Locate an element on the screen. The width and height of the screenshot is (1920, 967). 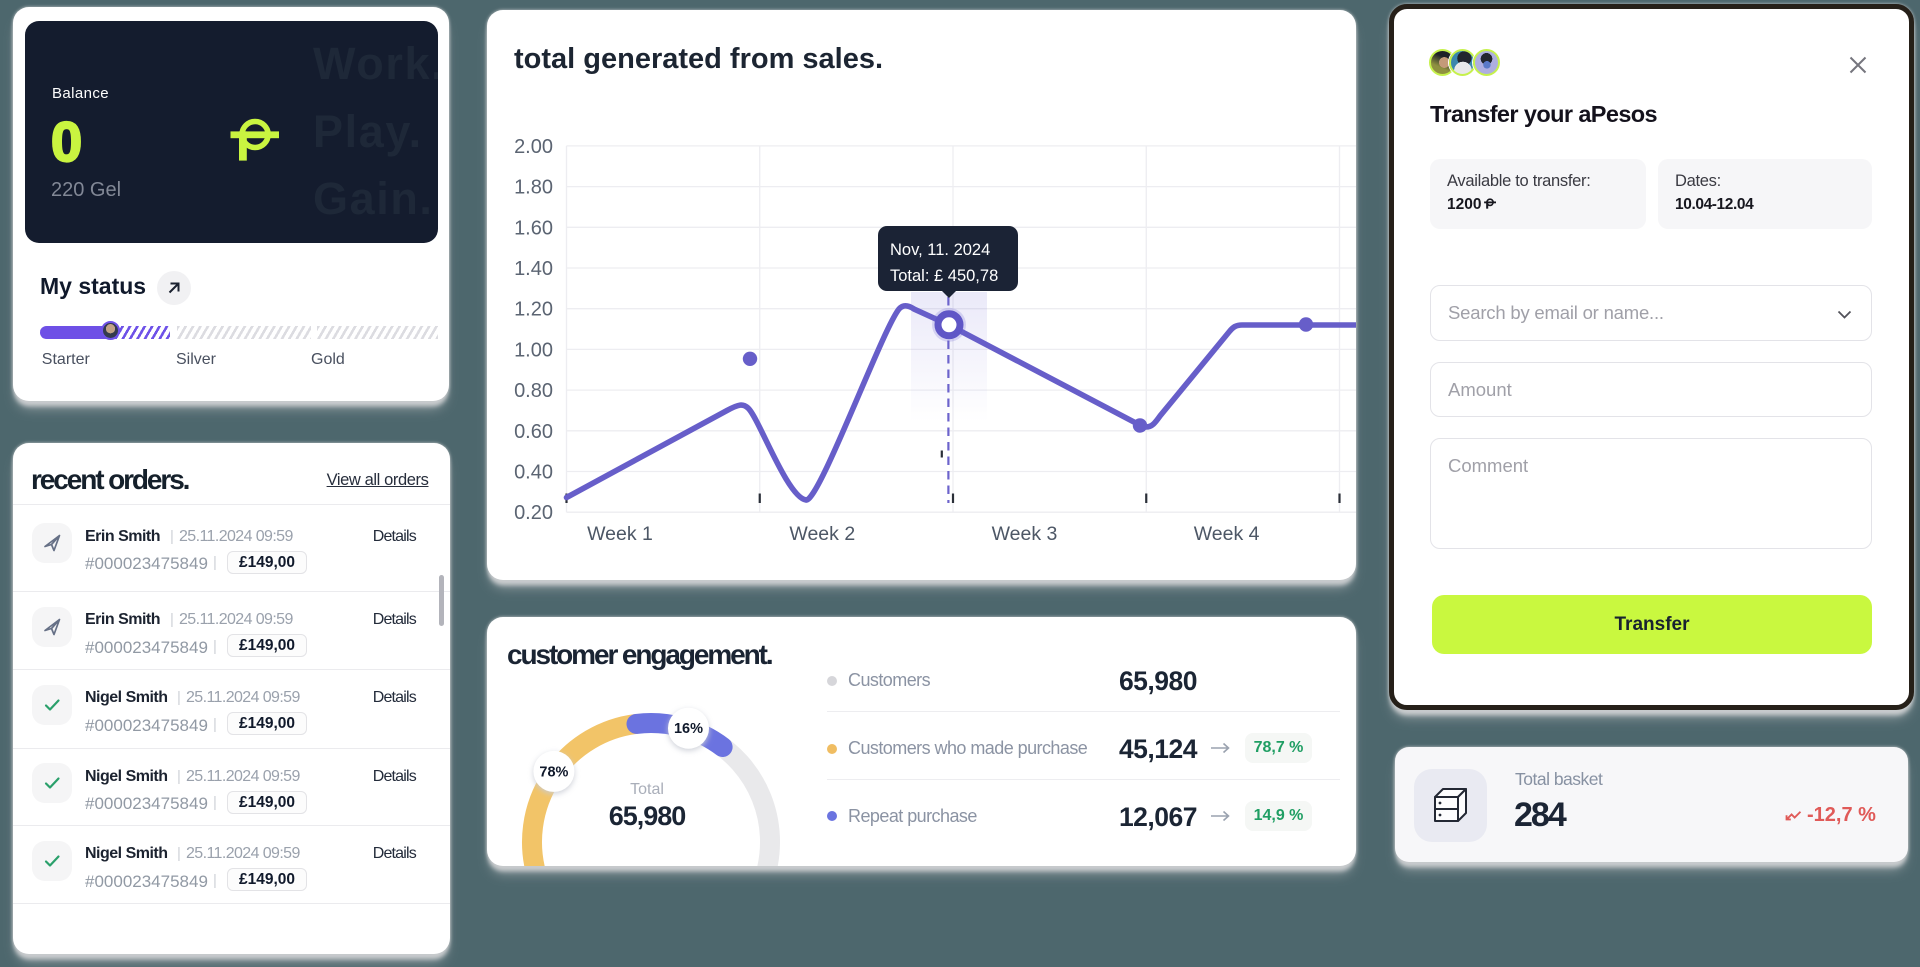
svg-text: 1.00 is located at coordinates (533, 350).